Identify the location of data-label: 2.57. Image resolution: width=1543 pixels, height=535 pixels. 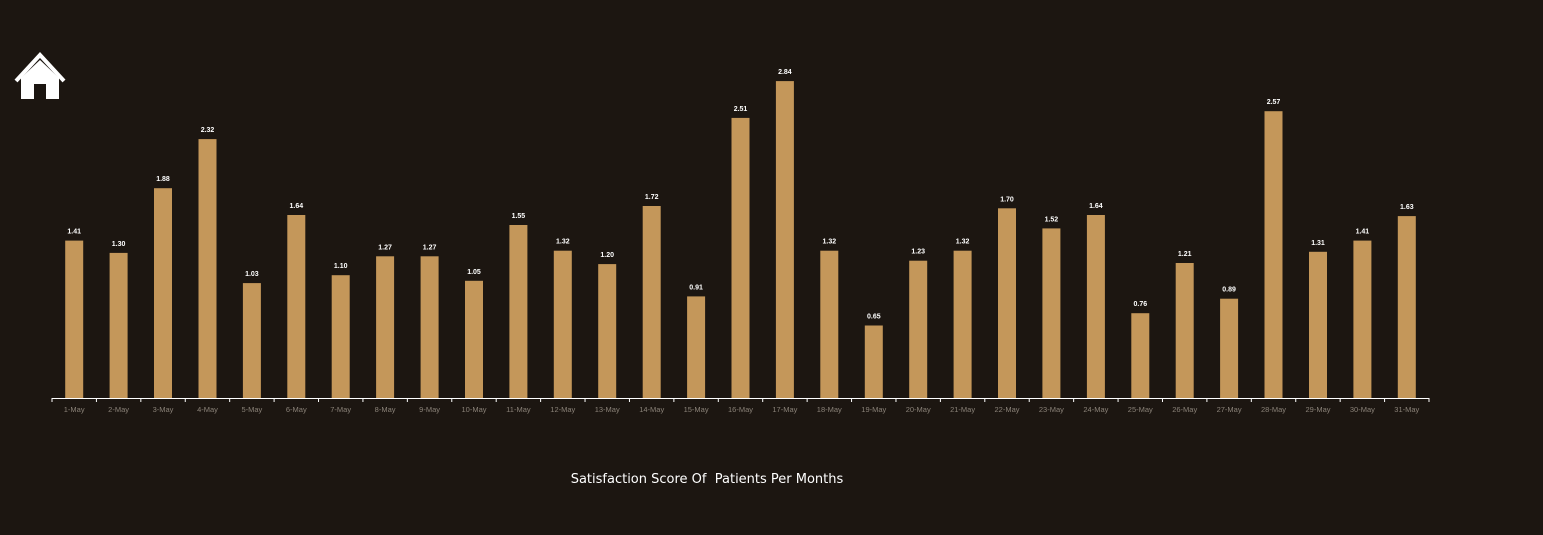
(1274, 102).